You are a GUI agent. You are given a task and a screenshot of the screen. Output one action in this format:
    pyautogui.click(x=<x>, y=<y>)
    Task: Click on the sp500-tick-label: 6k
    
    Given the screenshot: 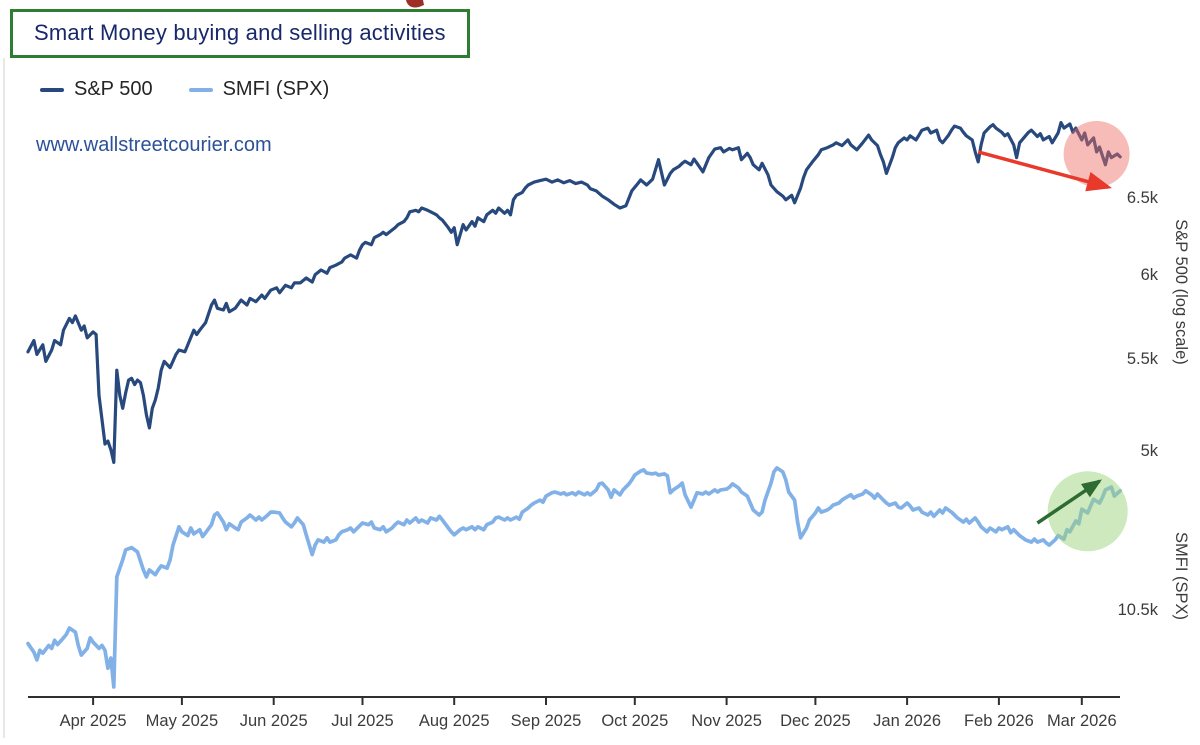 What is the action you would take?
    pyautogui.click(x=1150, y=275)
    